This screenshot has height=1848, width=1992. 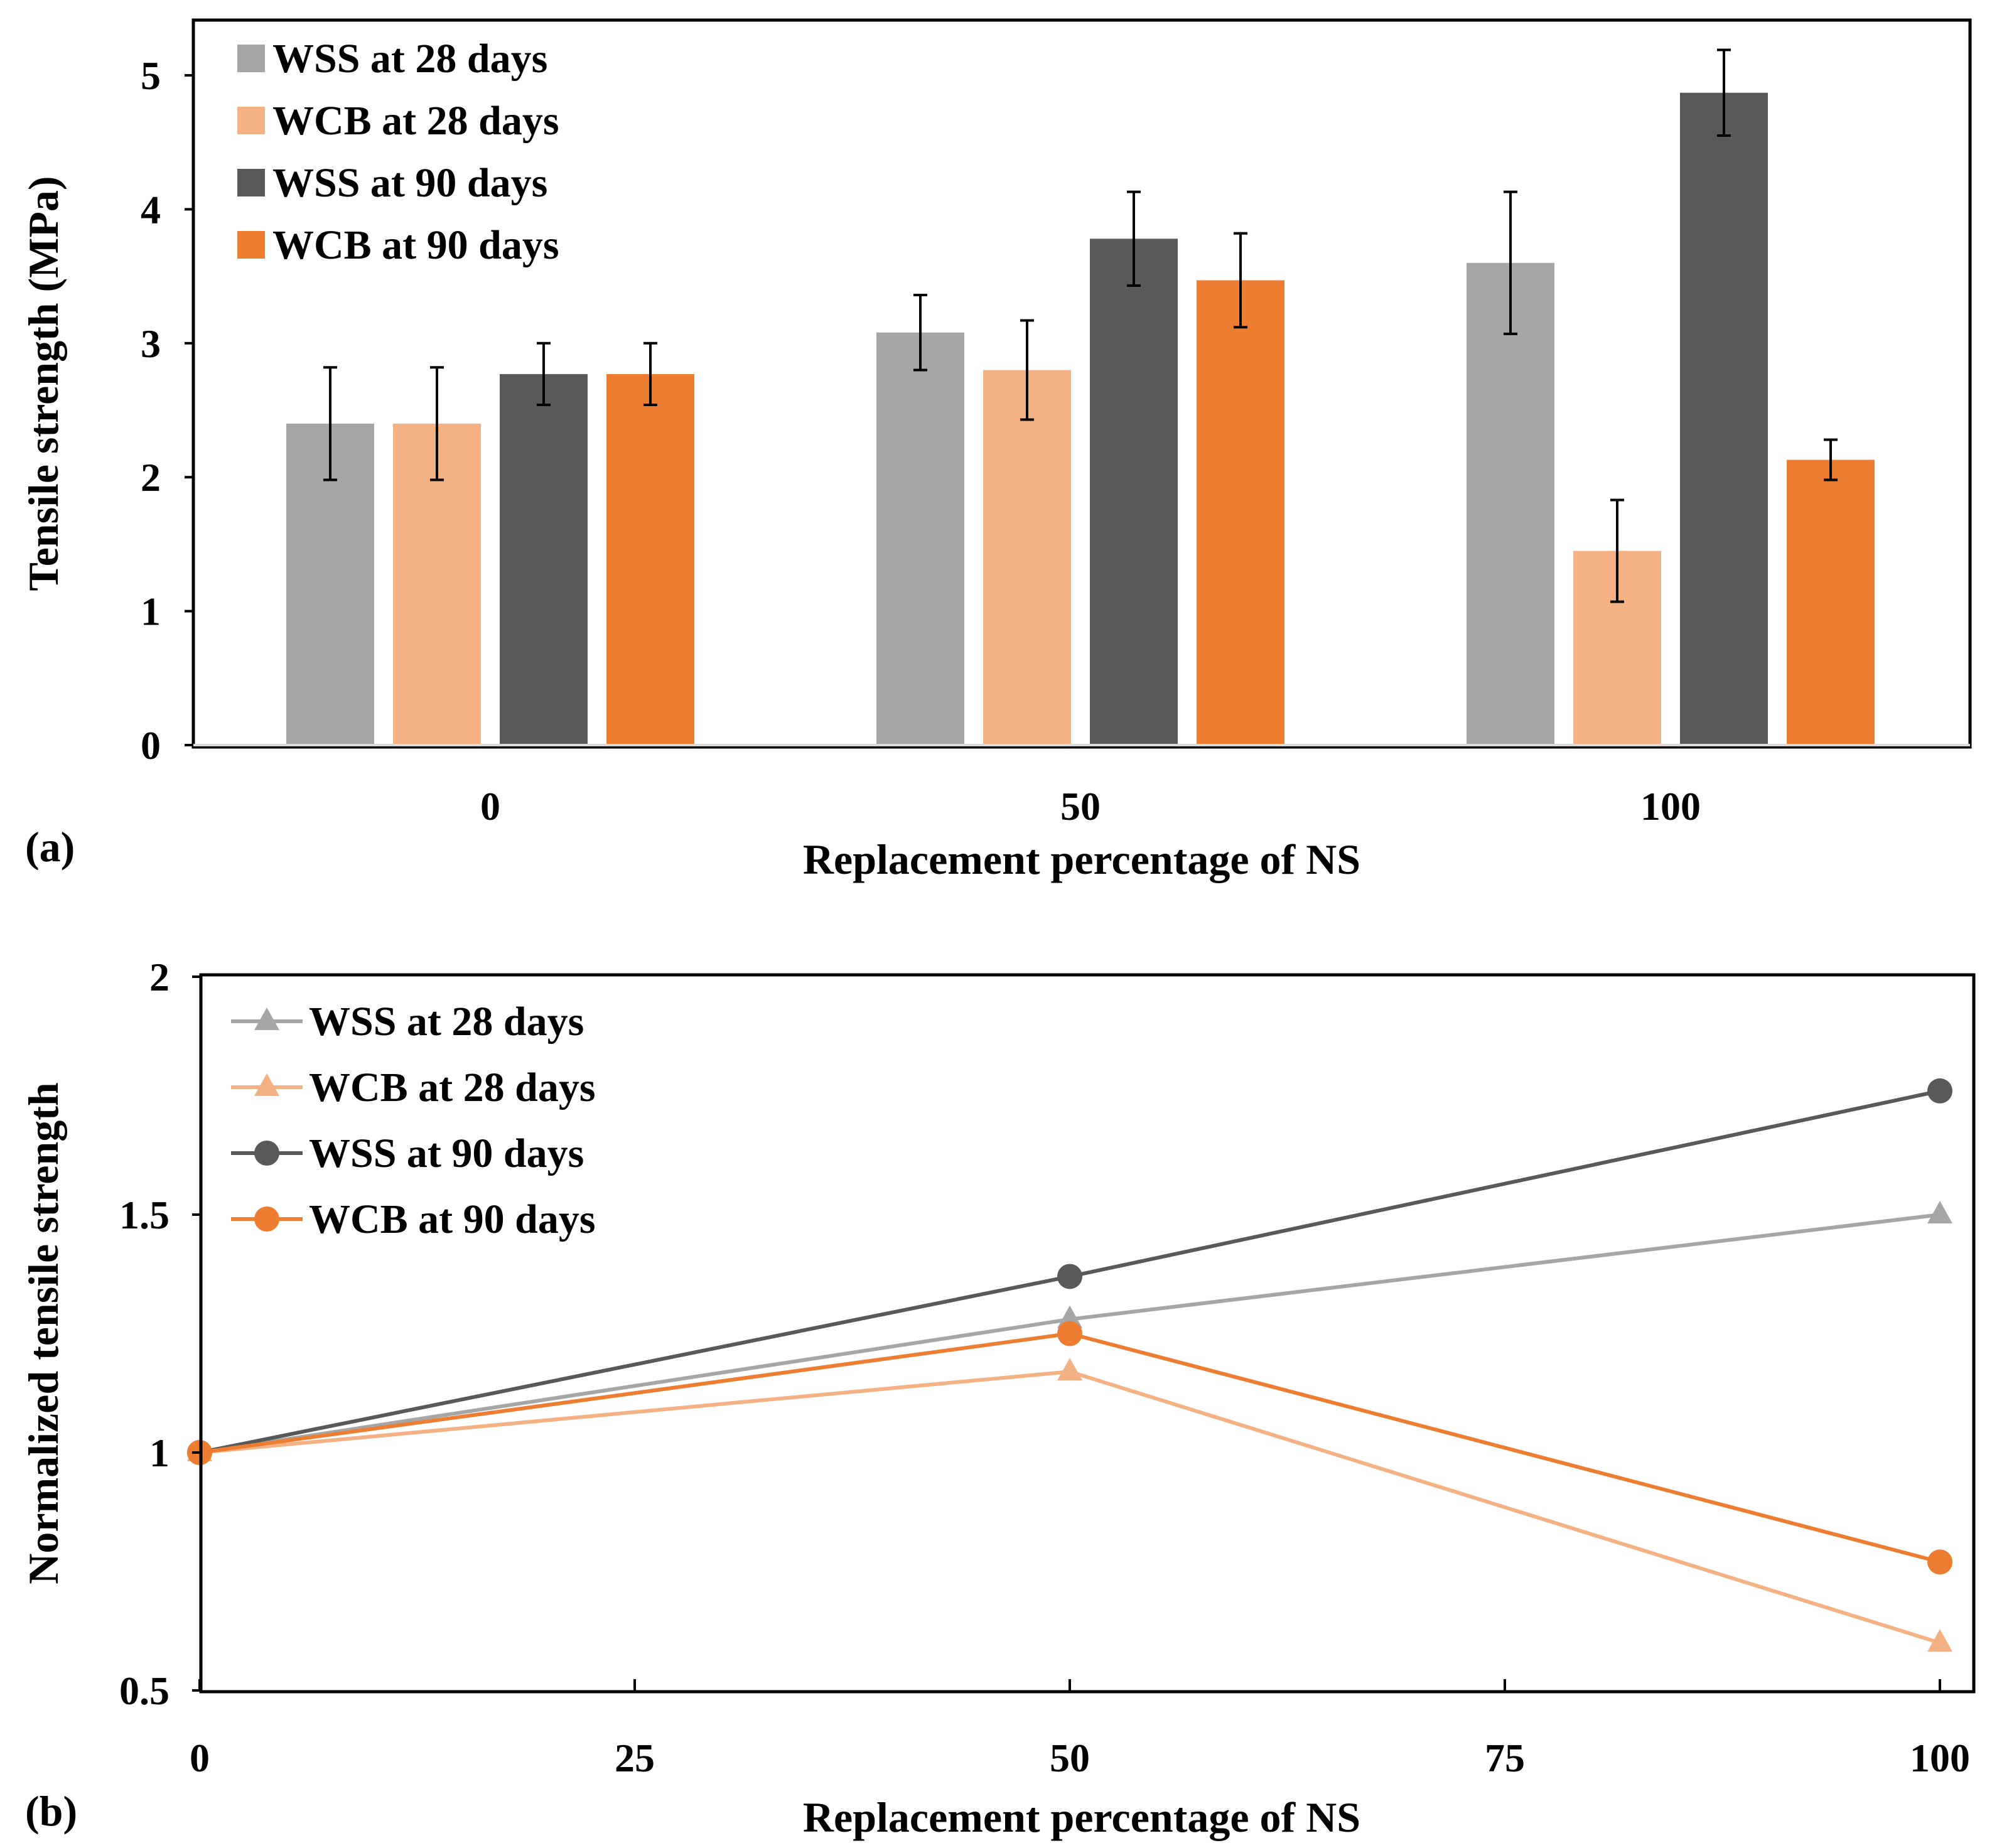 What do you see at coordinates (43, 1333) in the screenshot?
I see `panel-b-y-axis-title: Normalized tensile strength` at bounding box center [43, 1333].